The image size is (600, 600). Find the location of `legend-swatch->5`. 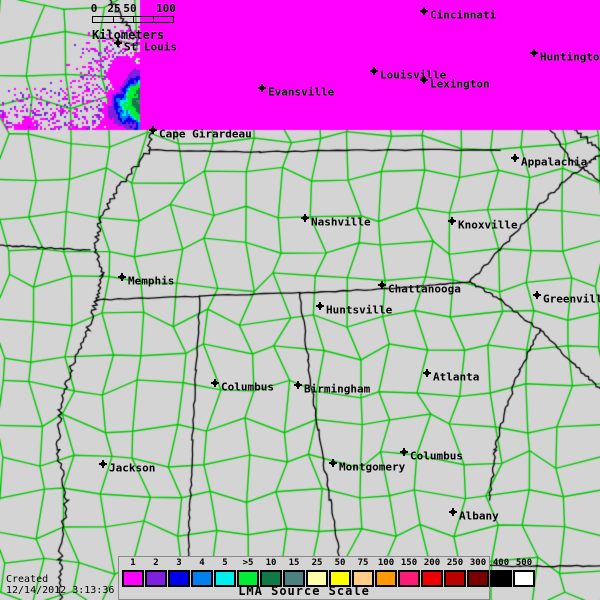

legend-swatch->5 is located at coordinates (248, 578).